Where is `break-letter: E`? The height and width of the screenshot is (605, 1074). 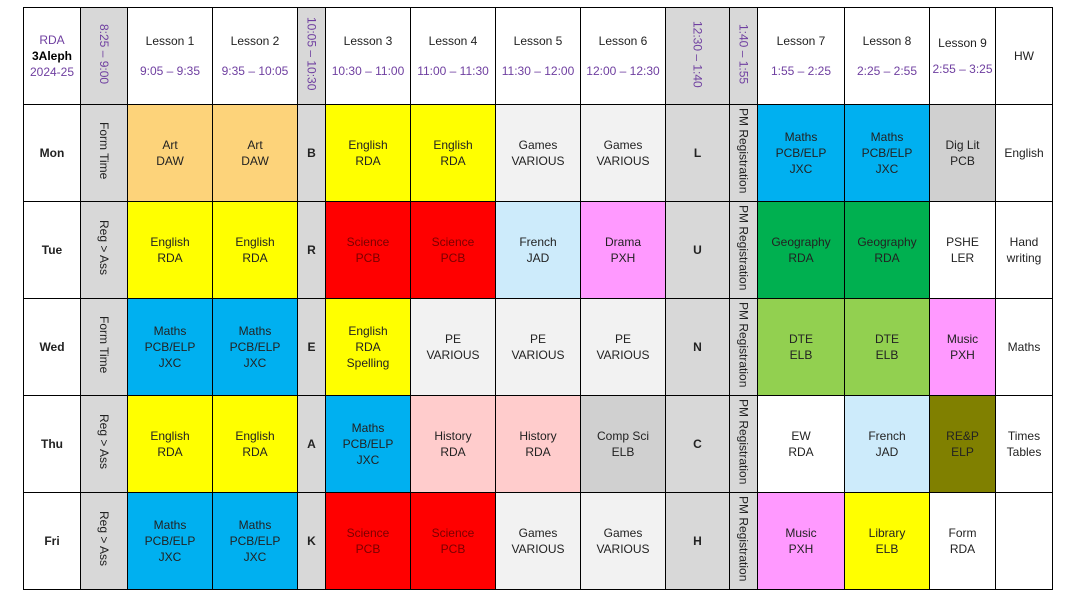 break-letter: E is located at coordinates (311, 347).